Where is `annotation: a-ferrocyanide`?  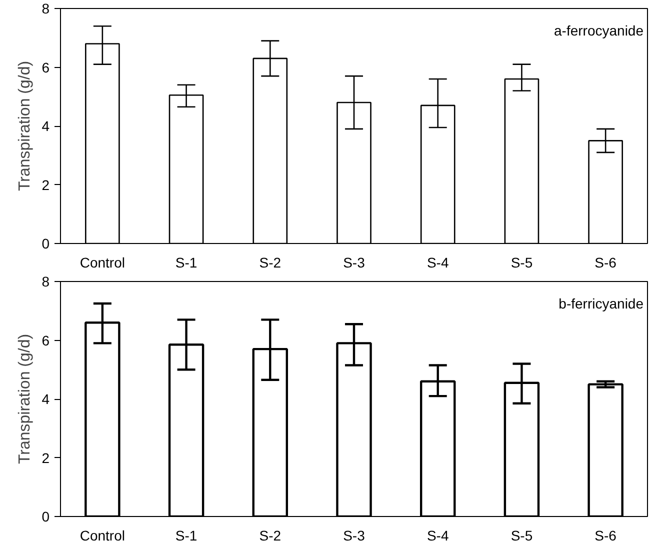
annotation: a-ferrocyanide is located at coordinates (599, 30).